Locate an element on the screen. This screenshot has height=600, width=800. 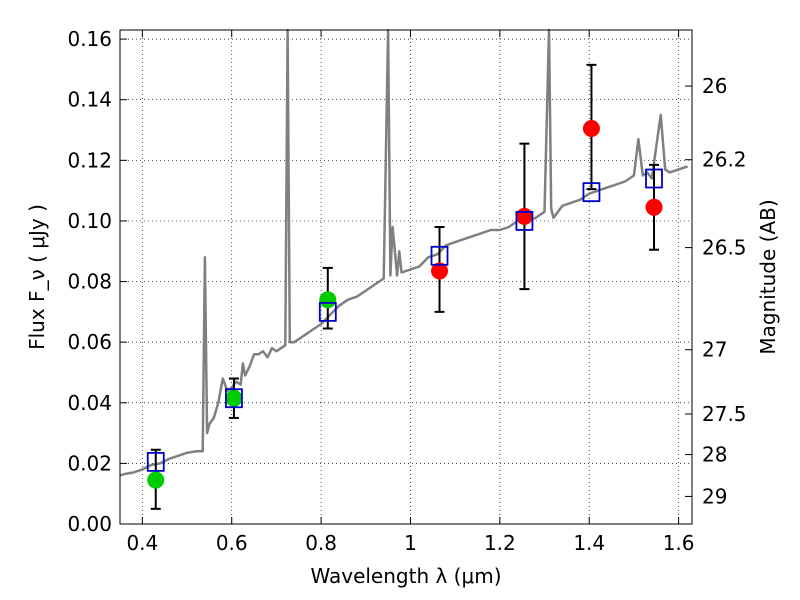
y-tick-label: 0.02 is located at coordinates (89, 463).